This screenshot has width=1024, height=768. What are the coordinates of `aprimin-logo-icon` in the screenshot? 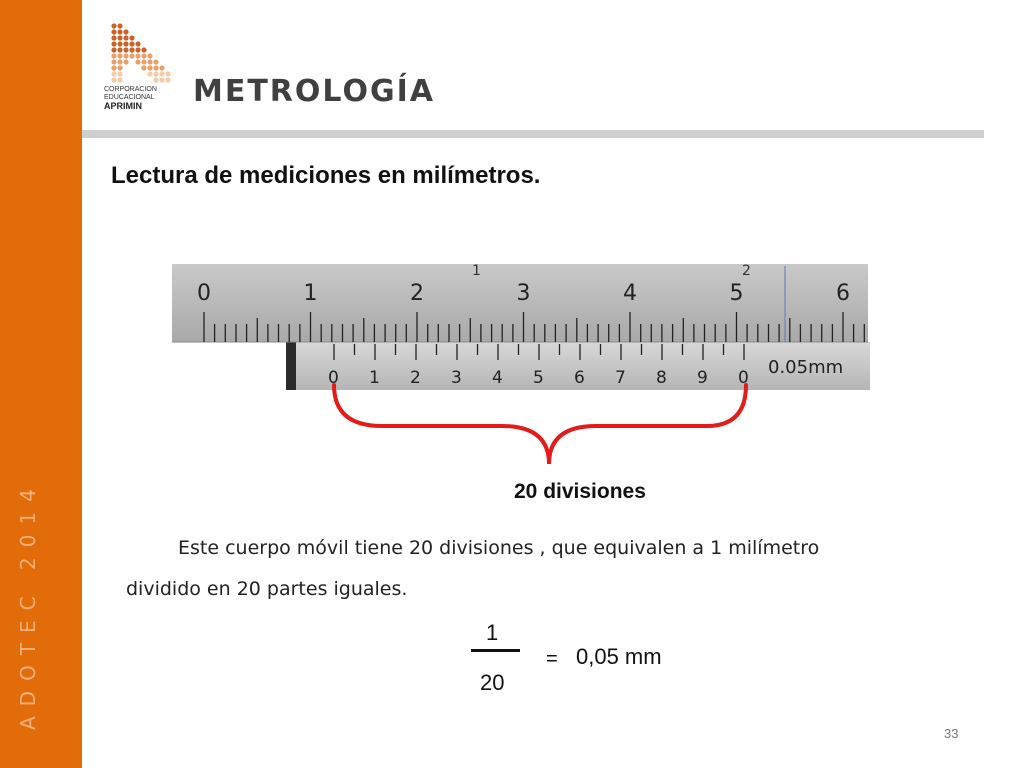 It's located at (141, 53).